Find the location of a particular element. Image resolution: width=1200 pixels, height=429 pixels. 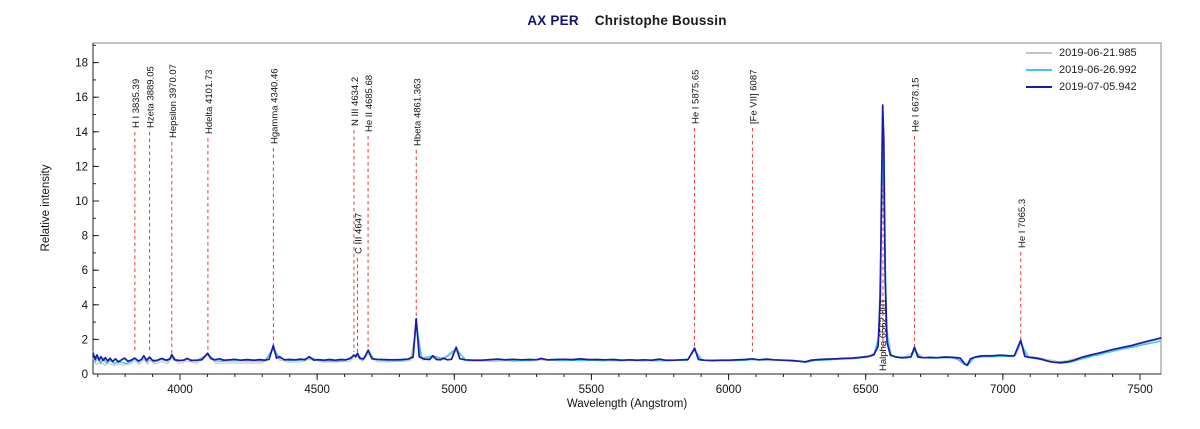

legend-label: 2019-07-05.942 is located at coordinates (1098, 87).